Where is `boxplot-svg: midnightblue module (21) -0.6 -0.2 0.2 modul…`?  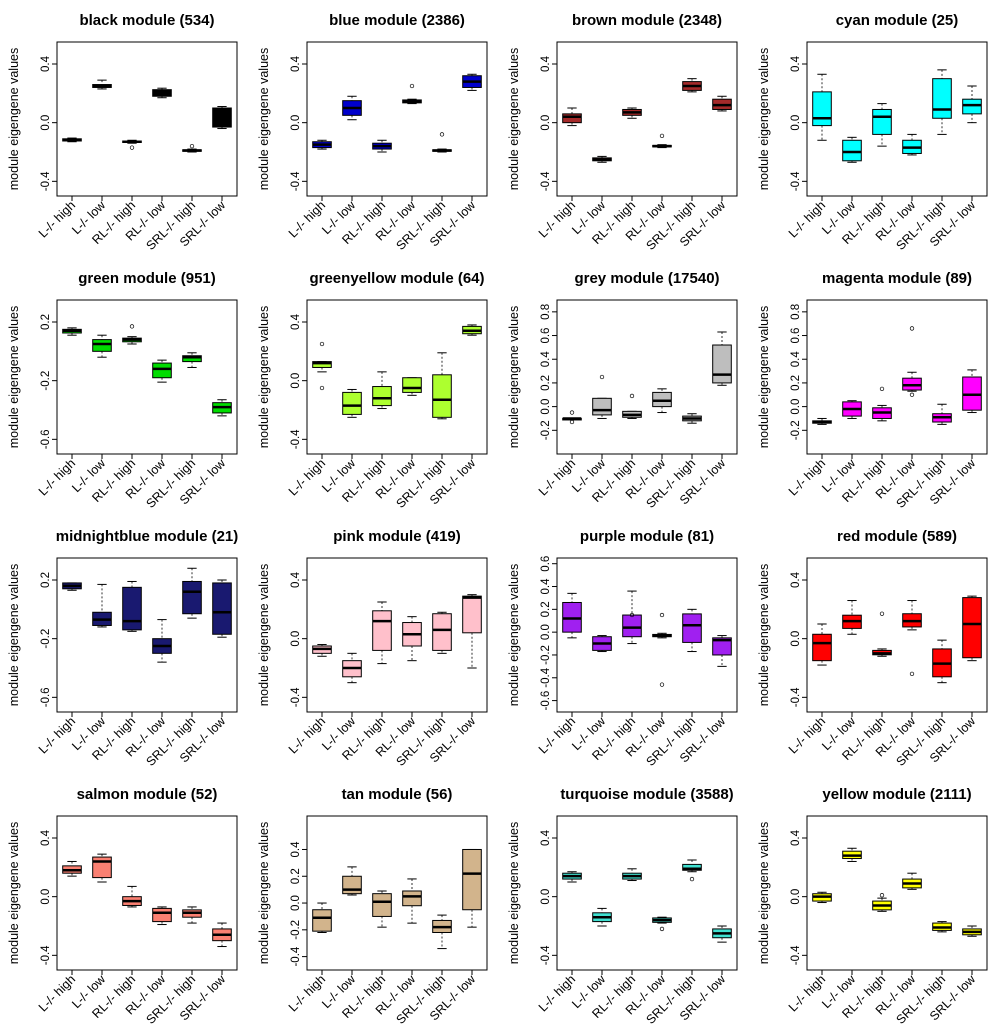
boxplot-svg: midnightblue module (21) -0.6 -0.2 0.2 modul… is located at coordinates (122, 648).